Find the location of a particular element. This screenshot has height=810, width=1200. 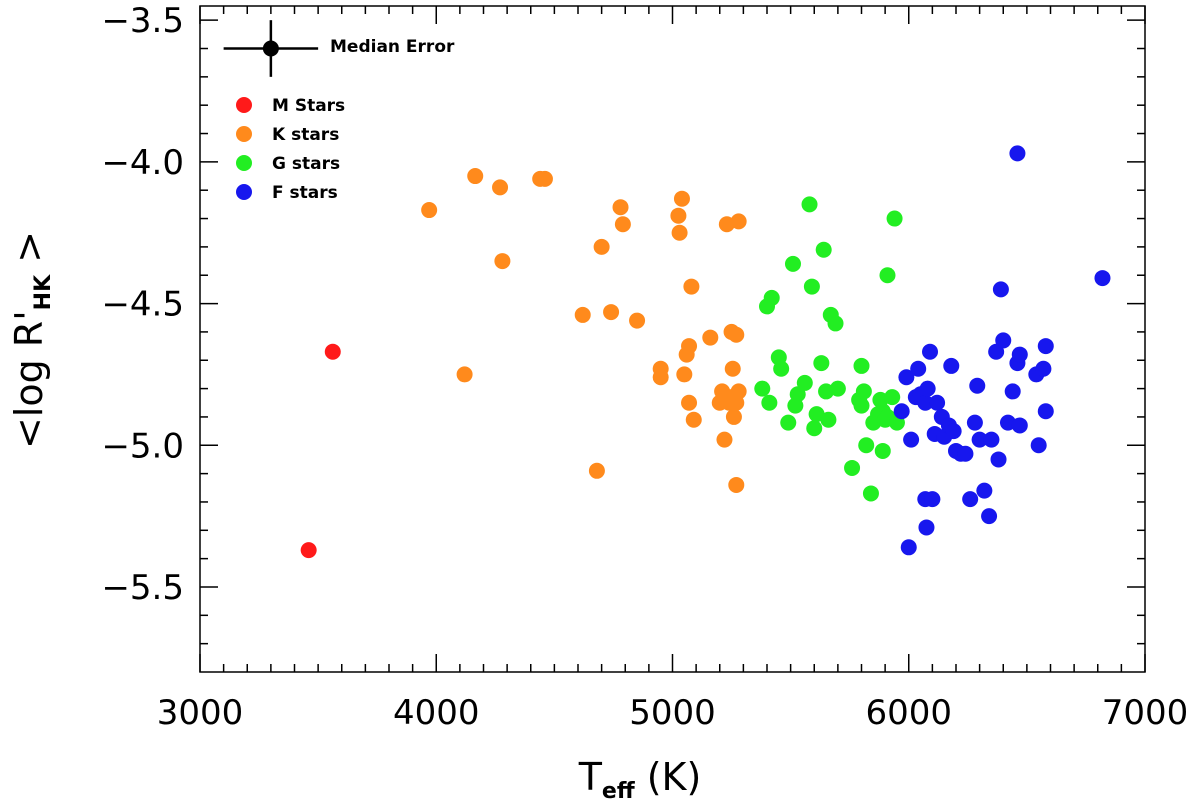

y-tick-label: −4.0 is located at coordinates (142, 163).